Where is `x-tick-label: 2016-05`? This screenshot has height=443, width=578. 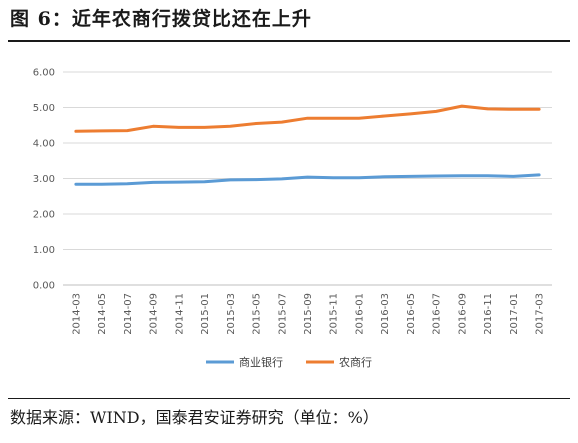
x-tick-label: 2016-05 is located at coordinates (411, 314).